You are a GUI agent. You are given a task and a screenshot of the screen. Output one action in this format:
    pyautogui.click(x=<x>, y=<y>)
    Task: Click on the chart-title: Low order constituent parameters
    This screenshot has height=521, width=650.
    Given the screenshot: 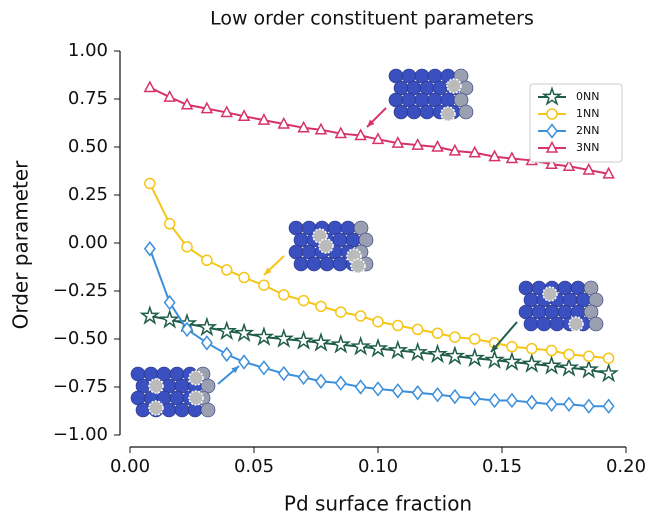 What is the action you would take?
    pyautogui.click(x=372, y=19)
    